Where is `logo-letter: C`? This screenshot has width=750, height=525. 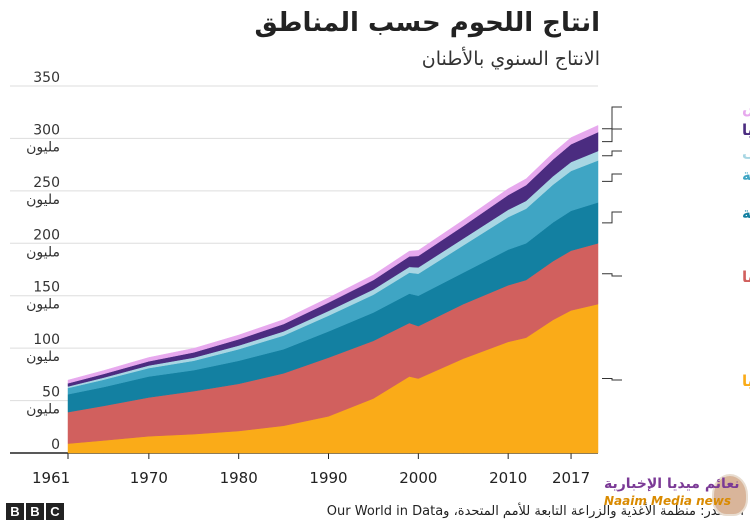 logo-letter: C is located at coordinates (55, 511).